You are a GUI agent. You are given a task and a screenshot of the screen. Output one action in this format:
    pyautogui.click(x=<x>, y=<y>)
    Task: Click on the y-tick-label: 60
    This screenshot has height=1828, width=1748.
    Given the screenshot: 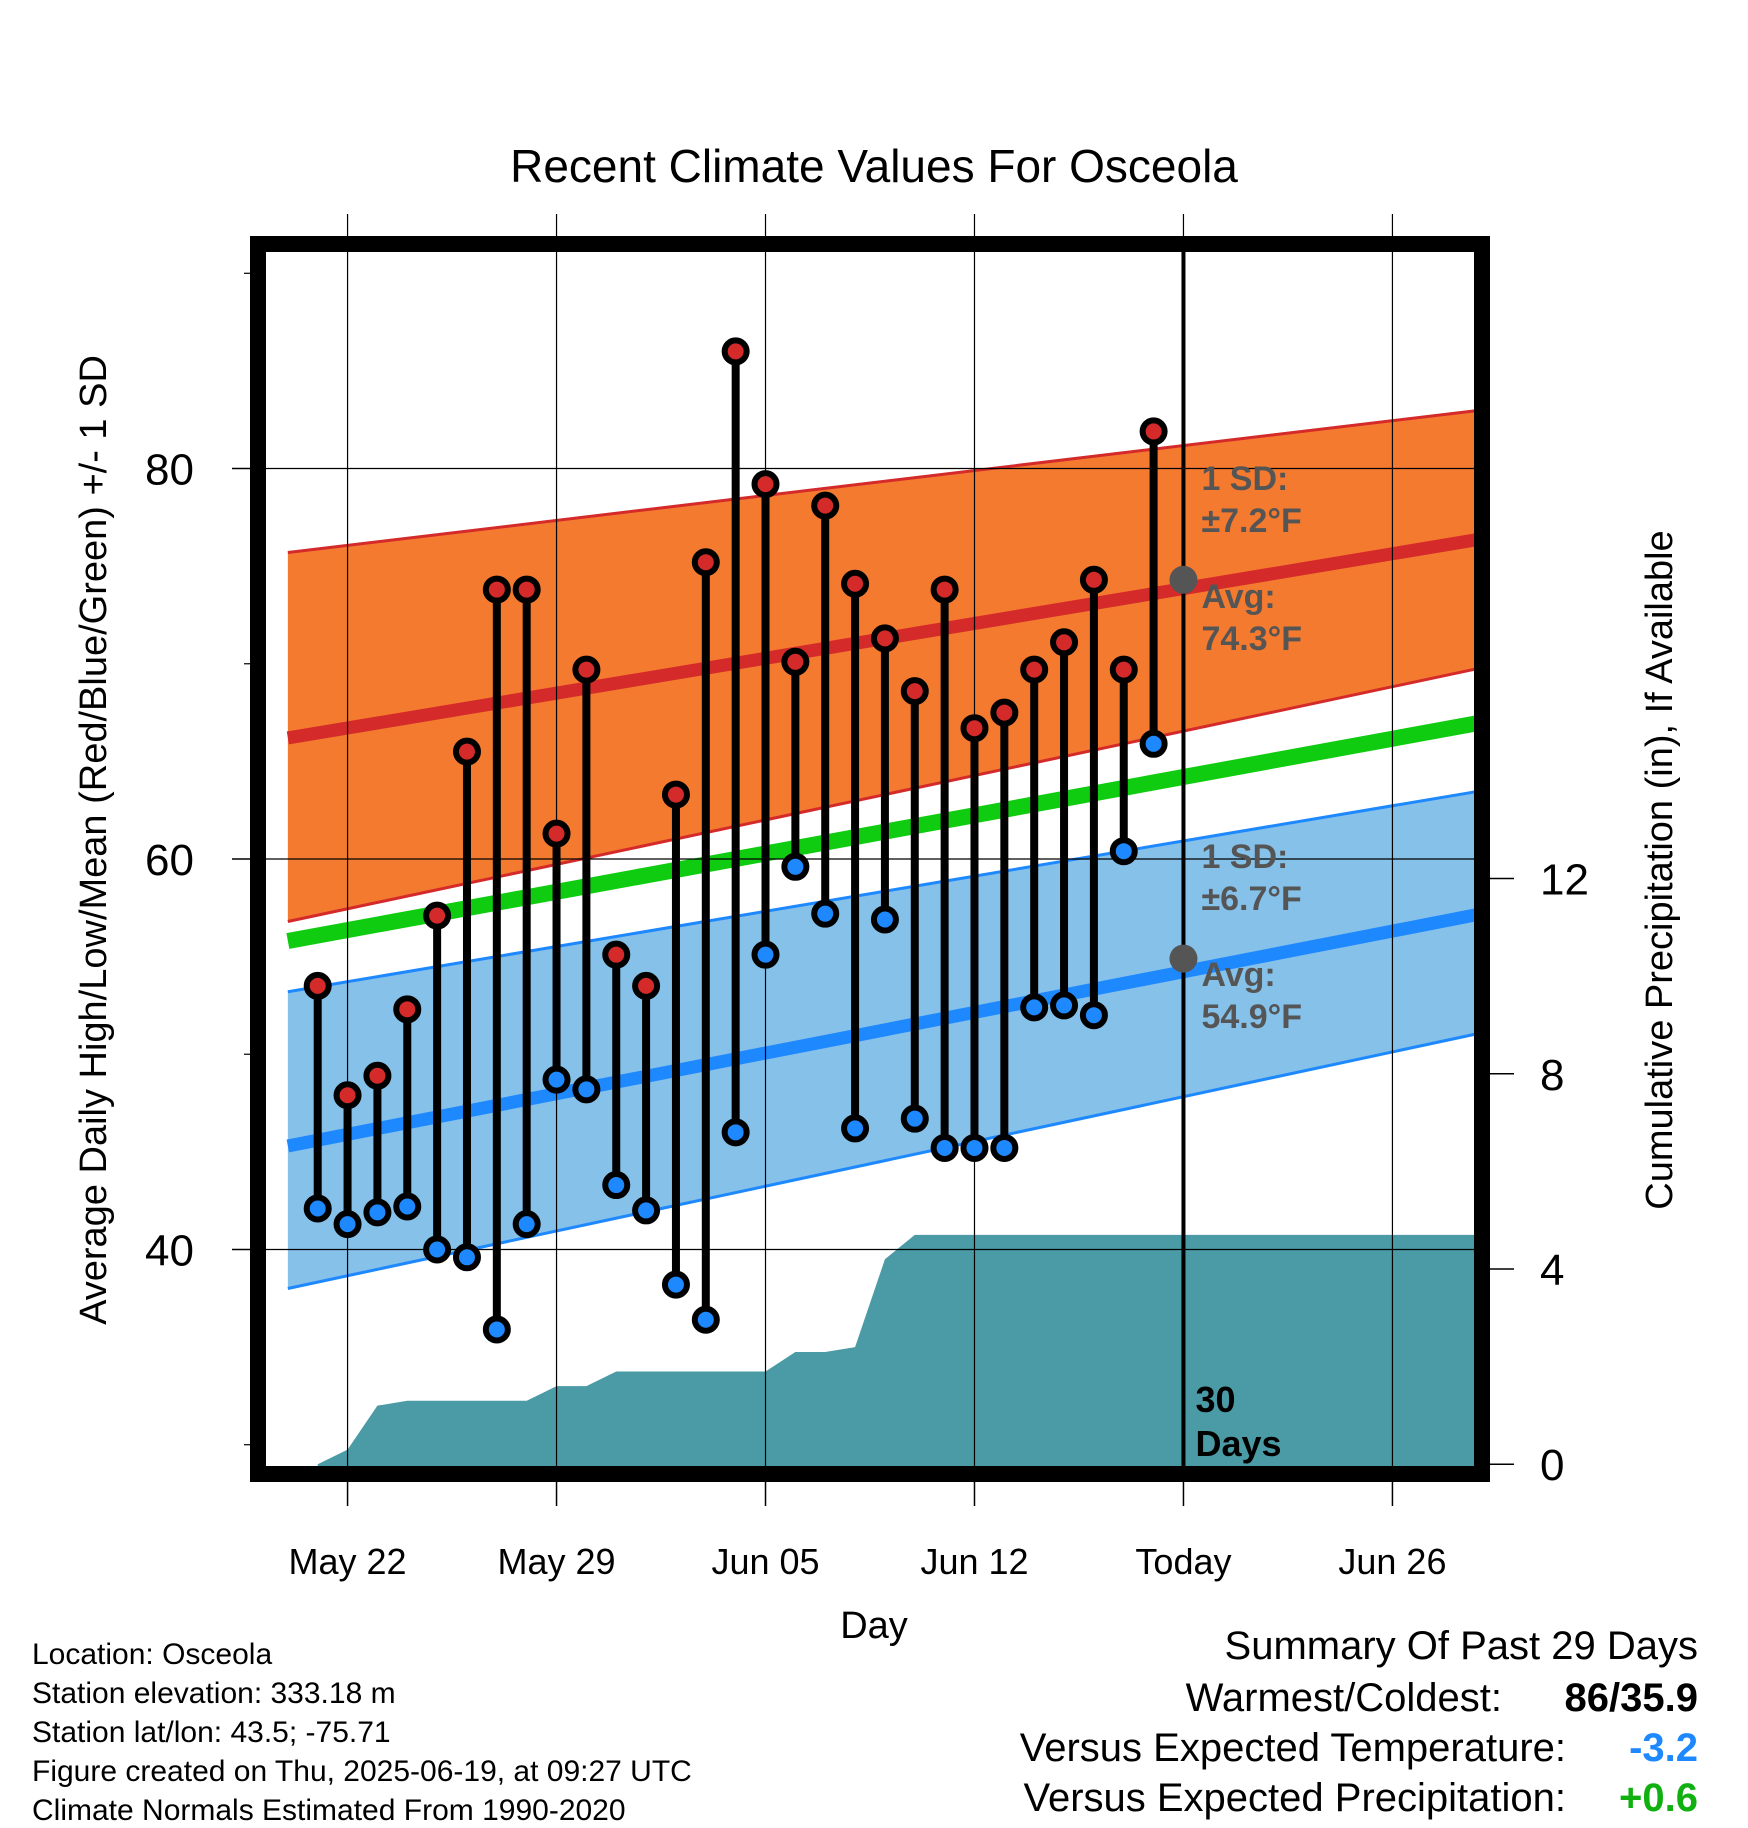 What is the action you would take?
    pyautogui.click(x=169, y=860)
    